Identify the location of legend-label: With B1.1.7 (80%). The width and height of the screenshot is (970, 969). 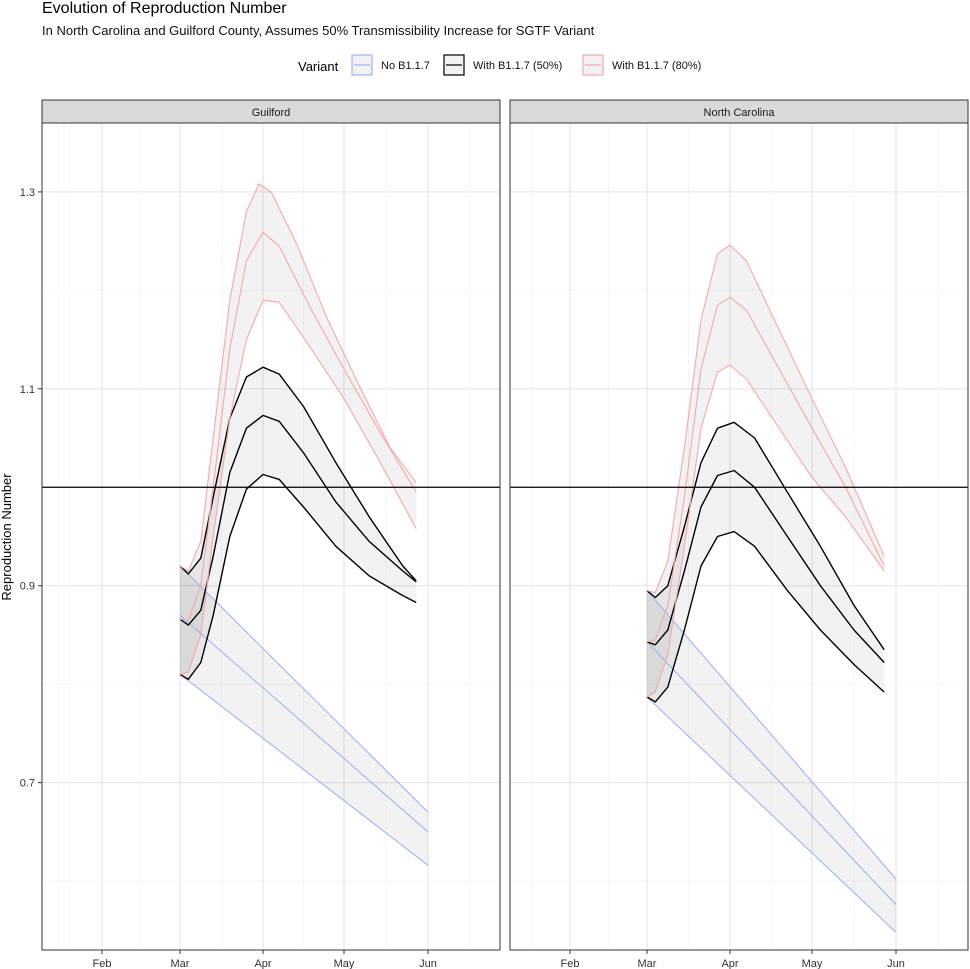
(656, 66).